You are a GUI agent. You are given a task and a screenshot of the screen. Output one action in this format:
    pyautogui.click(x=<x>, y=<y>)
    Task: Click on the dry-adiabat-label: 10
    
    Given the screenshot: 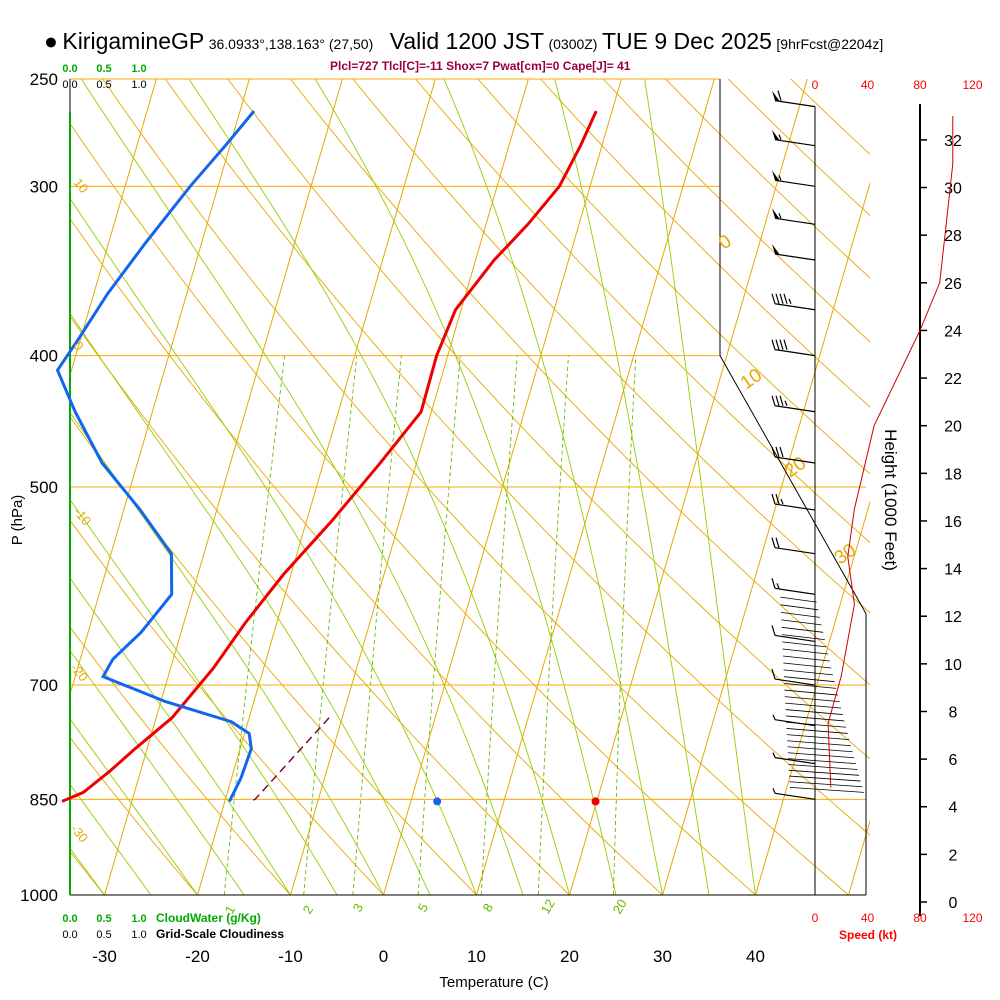 What is the action you would take?
    pyautogui.click(x=751, y=379)
    